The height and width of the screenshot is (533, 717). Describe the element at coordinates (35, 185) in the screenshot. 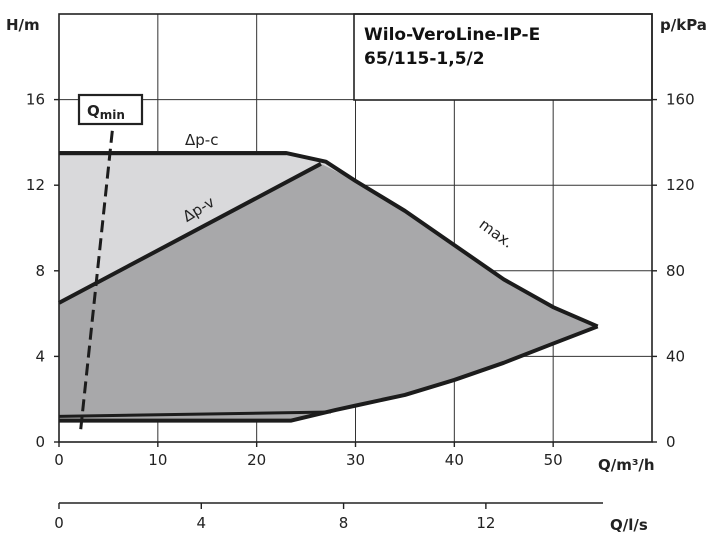

I see `y-tick-label: 12` at that location.